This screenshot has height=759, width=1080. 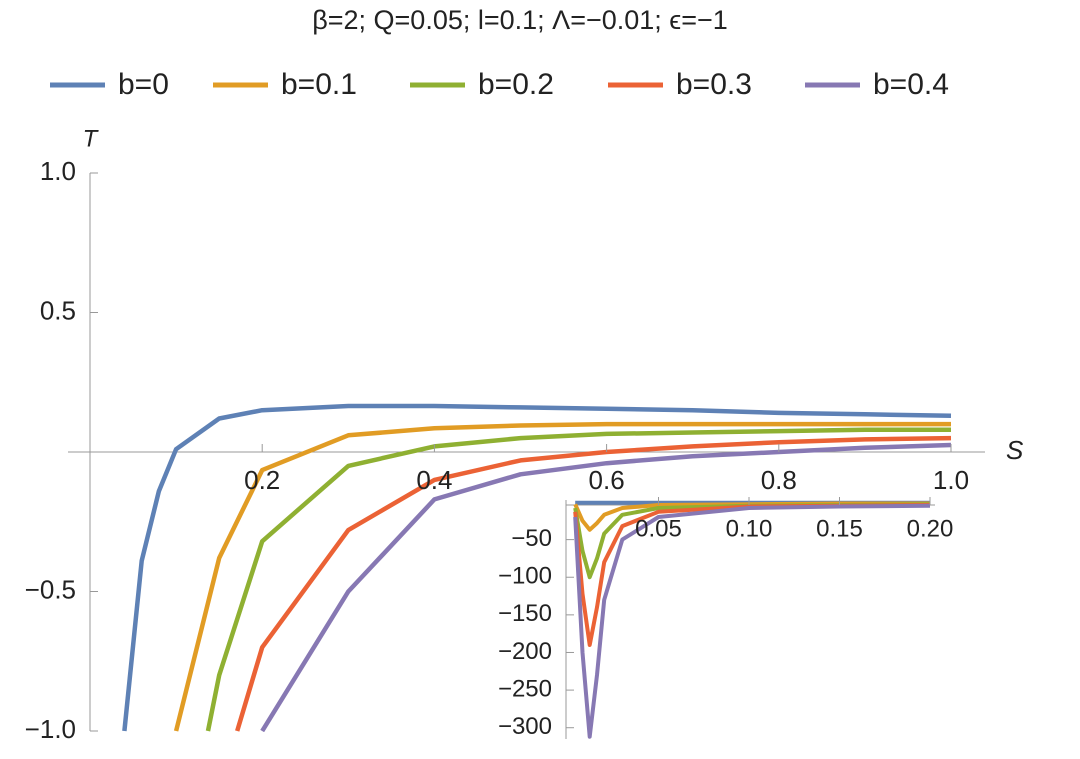 I want to click on x-tick-label: 0.15, so click(x=839, y=528).